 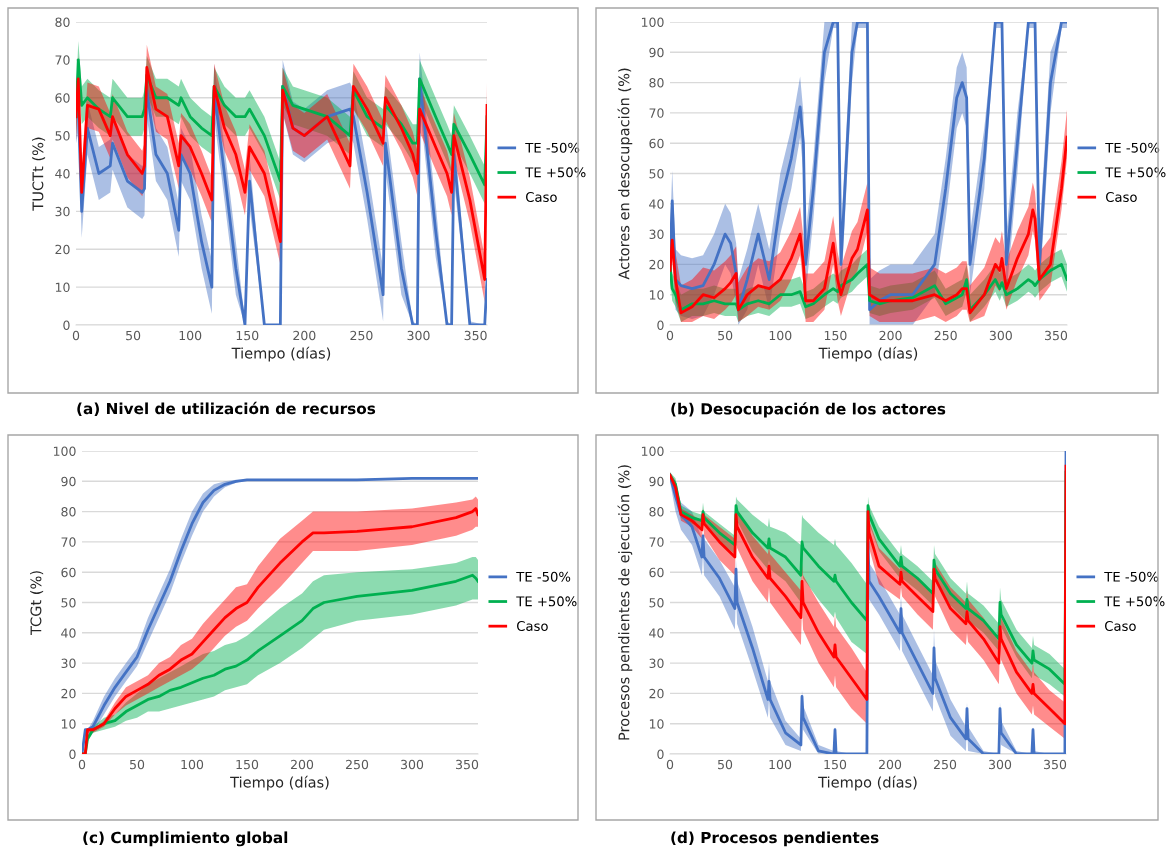 What do you see at coordinates (625, 174) in the screenshot?
I see `y-axis-title: Actores en desocupación (%)` at bounding box center [625, 174].